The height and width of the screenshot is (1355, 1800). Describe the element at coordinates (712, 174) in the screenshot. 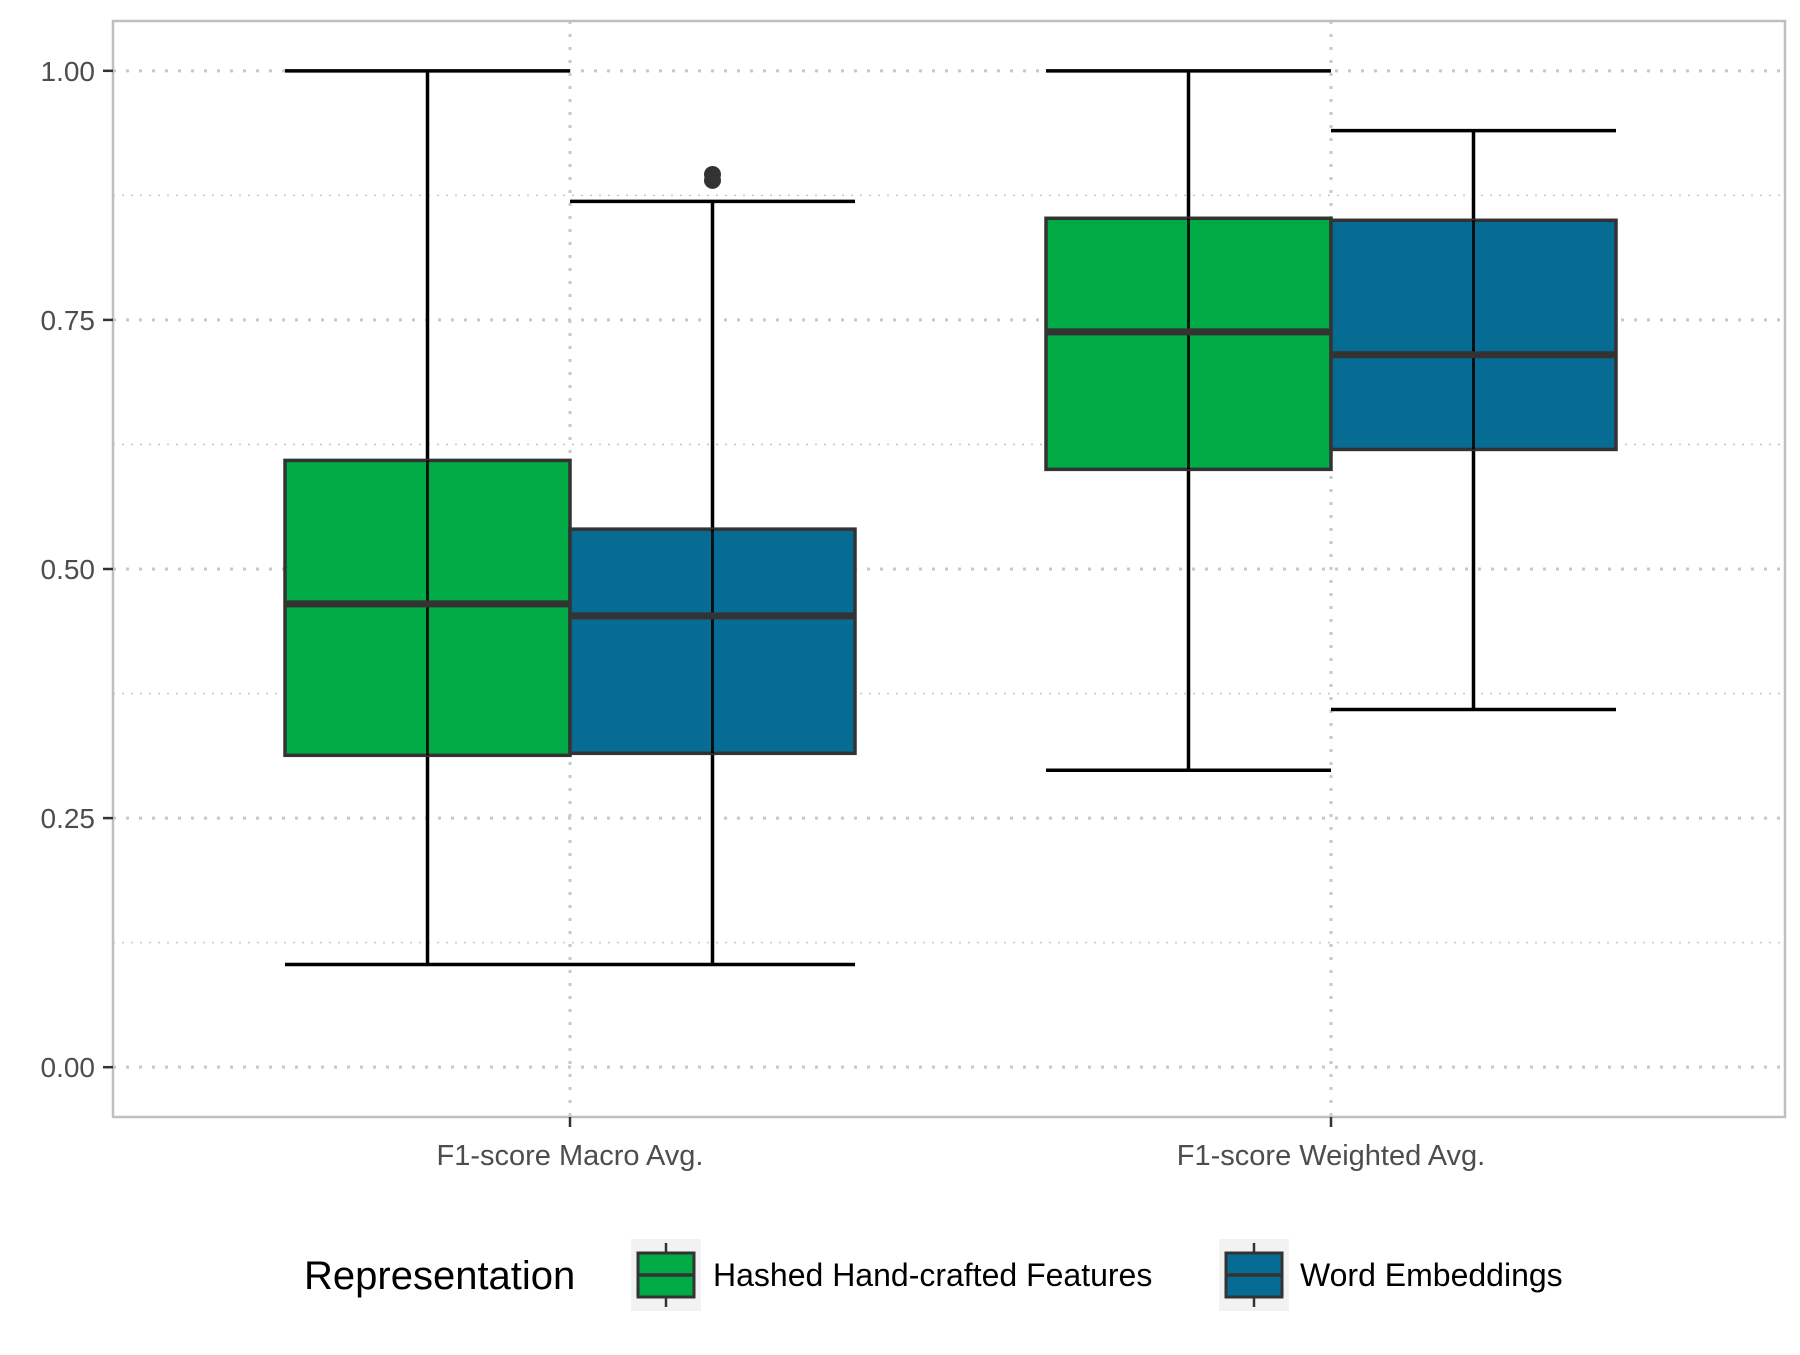

I see `outlier-point` at that location.